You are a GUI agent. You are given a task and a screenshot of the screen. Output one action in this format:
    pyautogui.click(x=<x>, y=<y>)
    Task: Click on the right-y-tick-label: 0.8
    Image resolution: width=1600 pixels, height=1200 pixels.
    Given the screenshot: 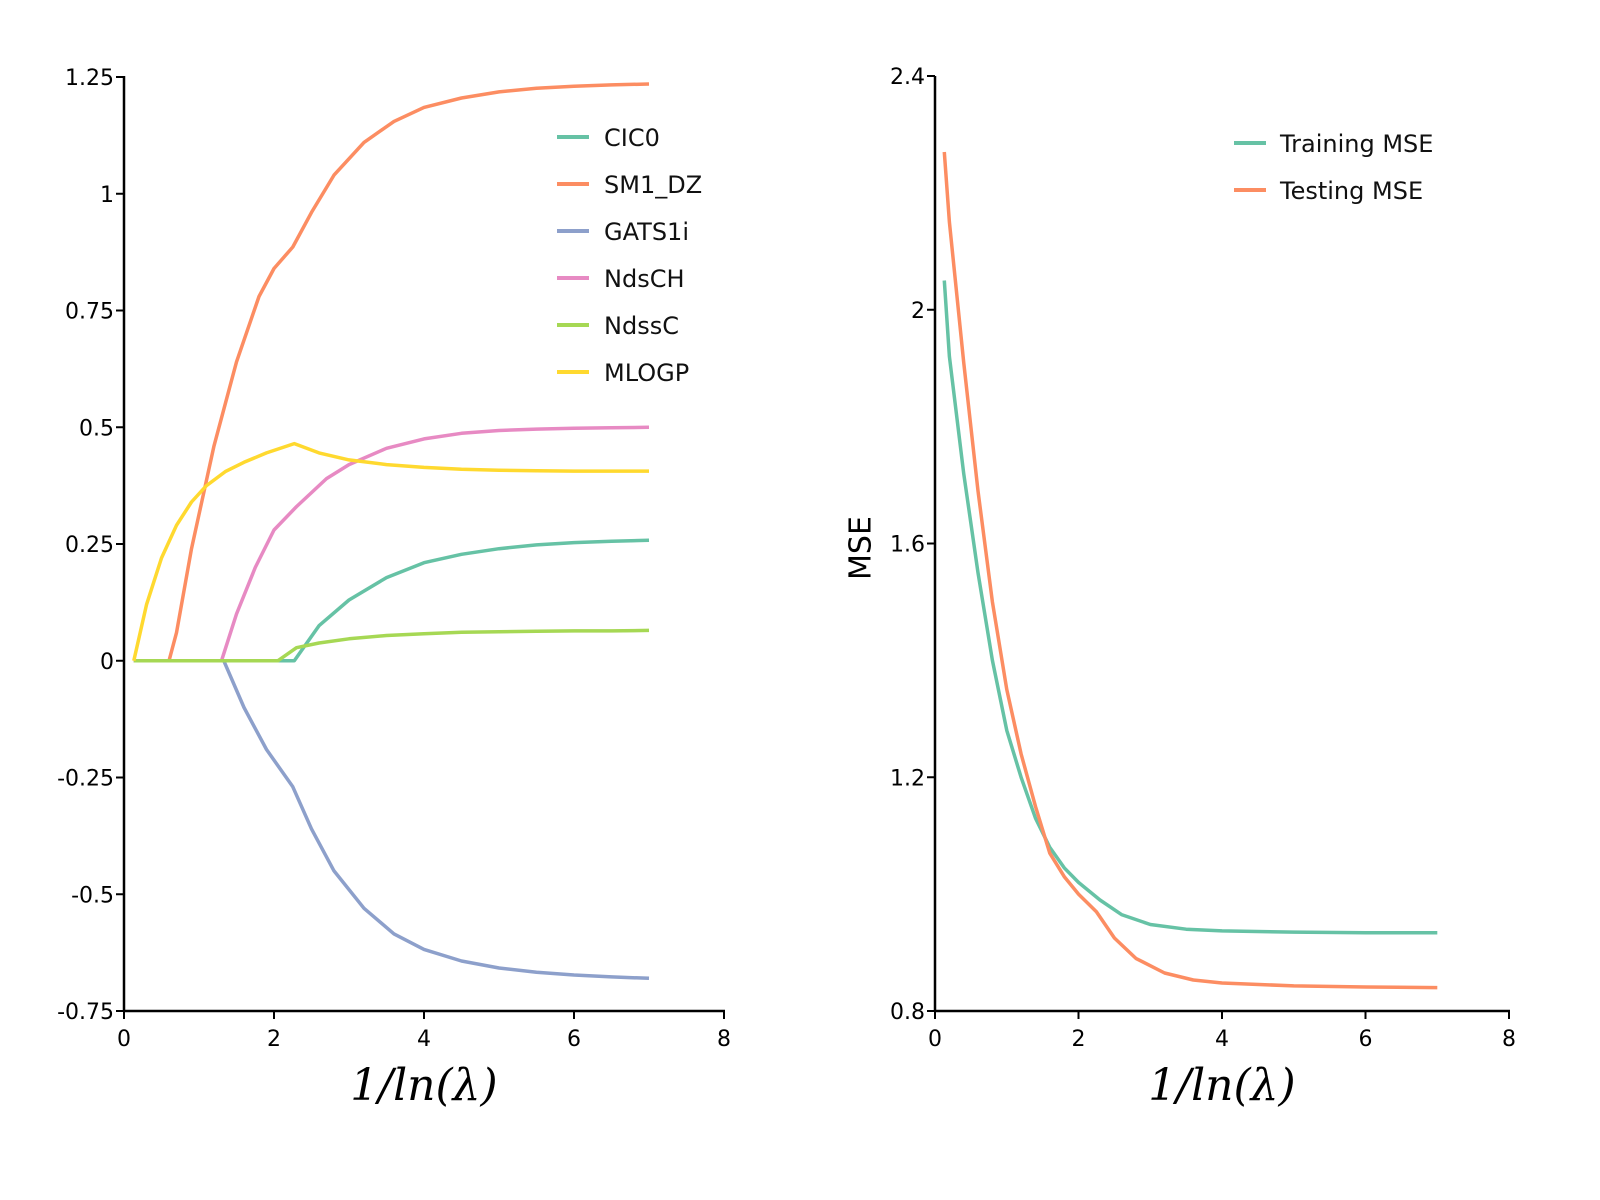 What is the action you would take?
    pyautogui.click(x=907, y=1012)
    